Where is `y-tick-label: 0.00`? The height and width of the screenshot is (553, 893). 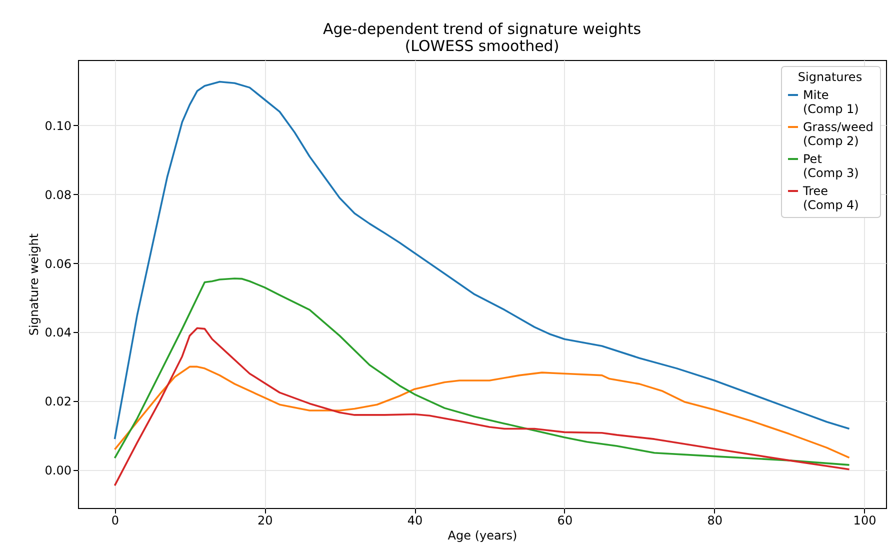
y-tick-label: 0.00 is located at coordinates (58, 471).